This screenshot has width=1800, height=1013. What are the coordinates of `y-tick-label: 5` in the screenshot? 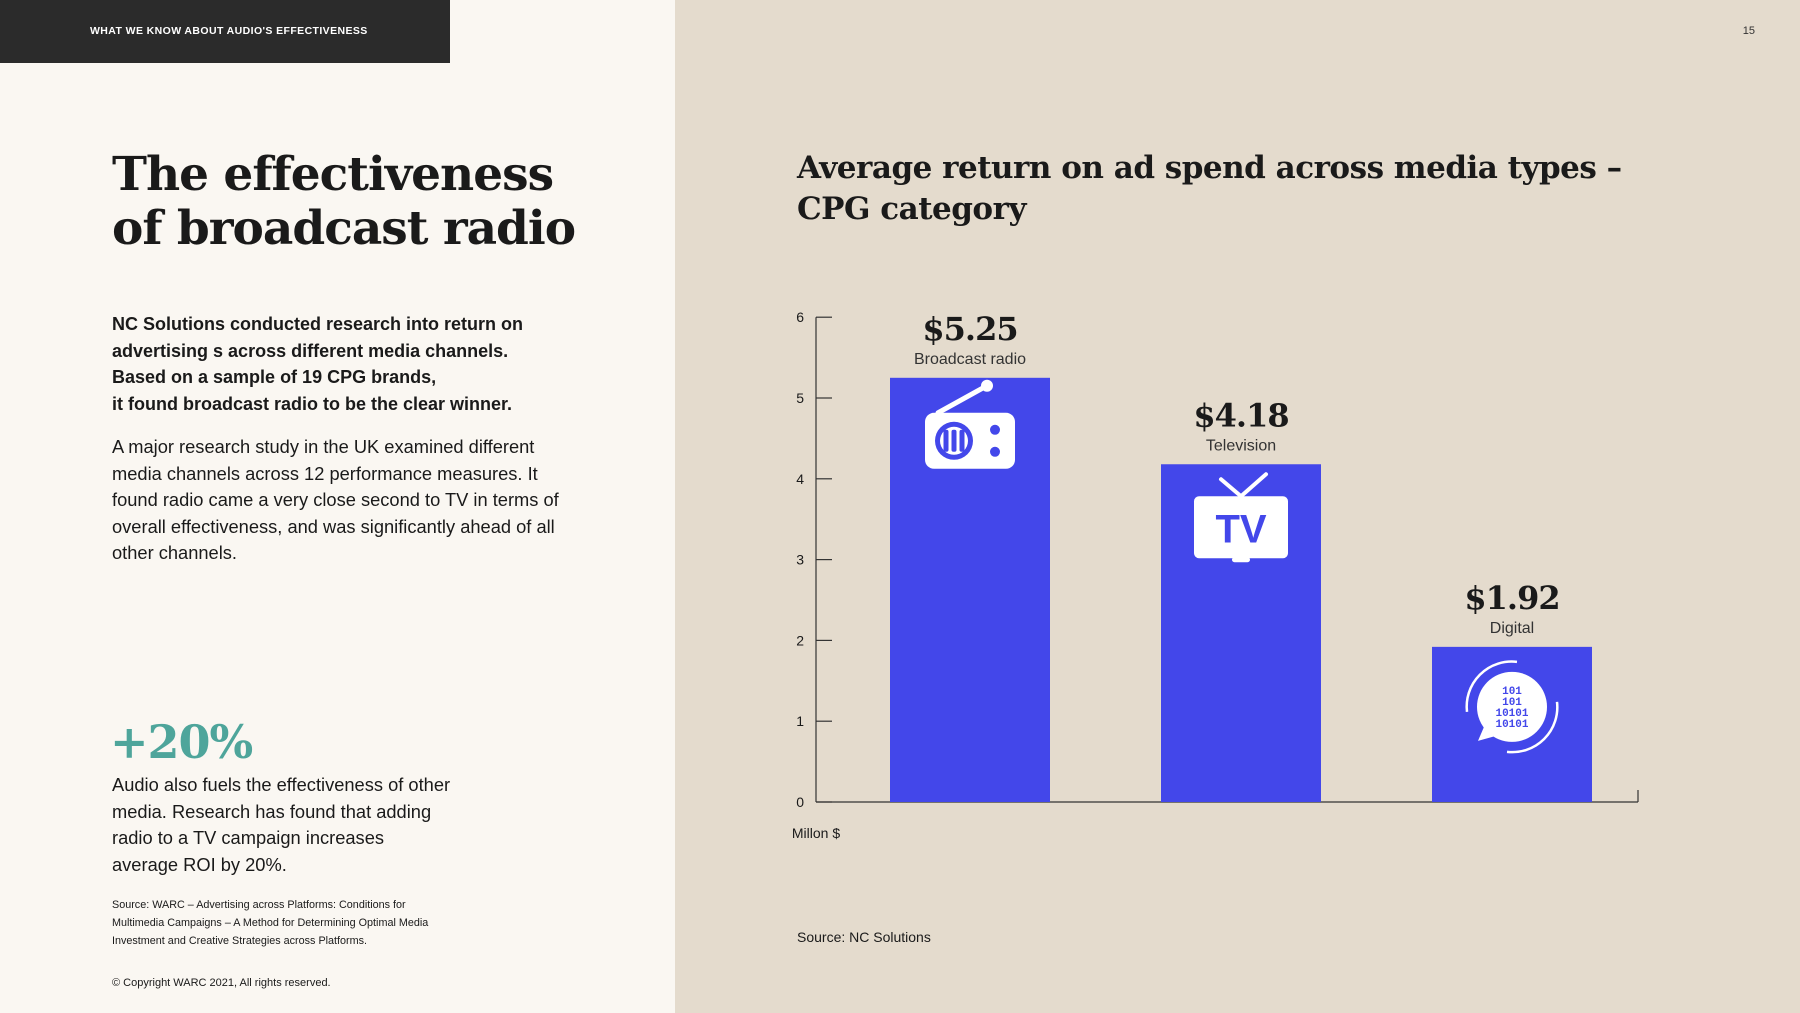 It's located at (800, 398).